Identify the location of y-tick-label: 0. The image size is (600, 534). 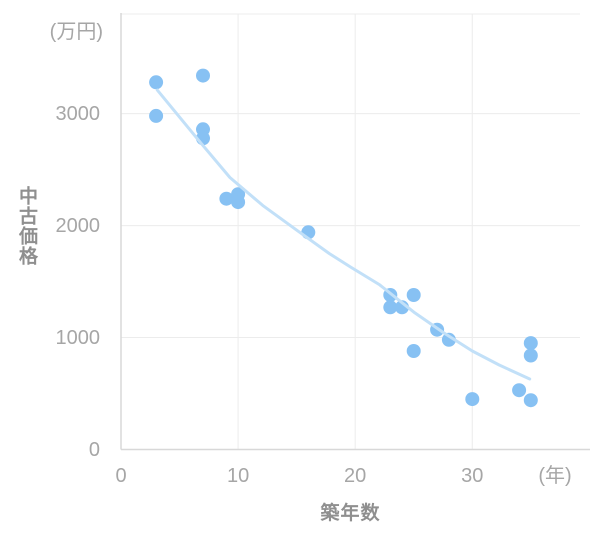
(94, 449).